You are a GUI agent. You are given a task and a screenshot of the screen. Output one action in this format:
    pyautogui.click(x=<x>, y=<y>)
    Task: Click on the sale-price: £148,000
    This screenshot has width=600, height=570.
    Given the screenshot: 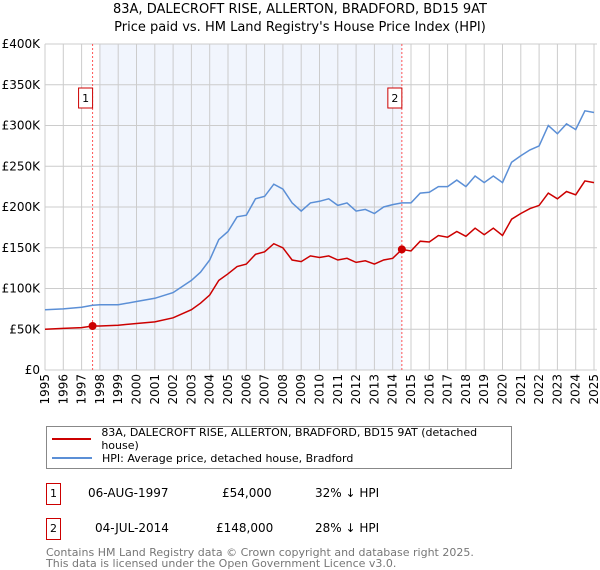 What is the action you would take?
    pyautogui.click(x=245, y=528)
    